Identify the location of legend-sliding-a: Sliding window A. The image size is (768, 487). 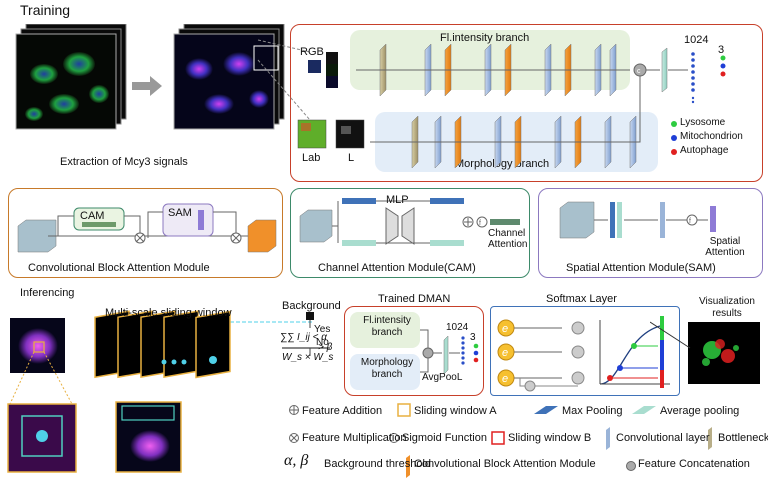
(455, 411).